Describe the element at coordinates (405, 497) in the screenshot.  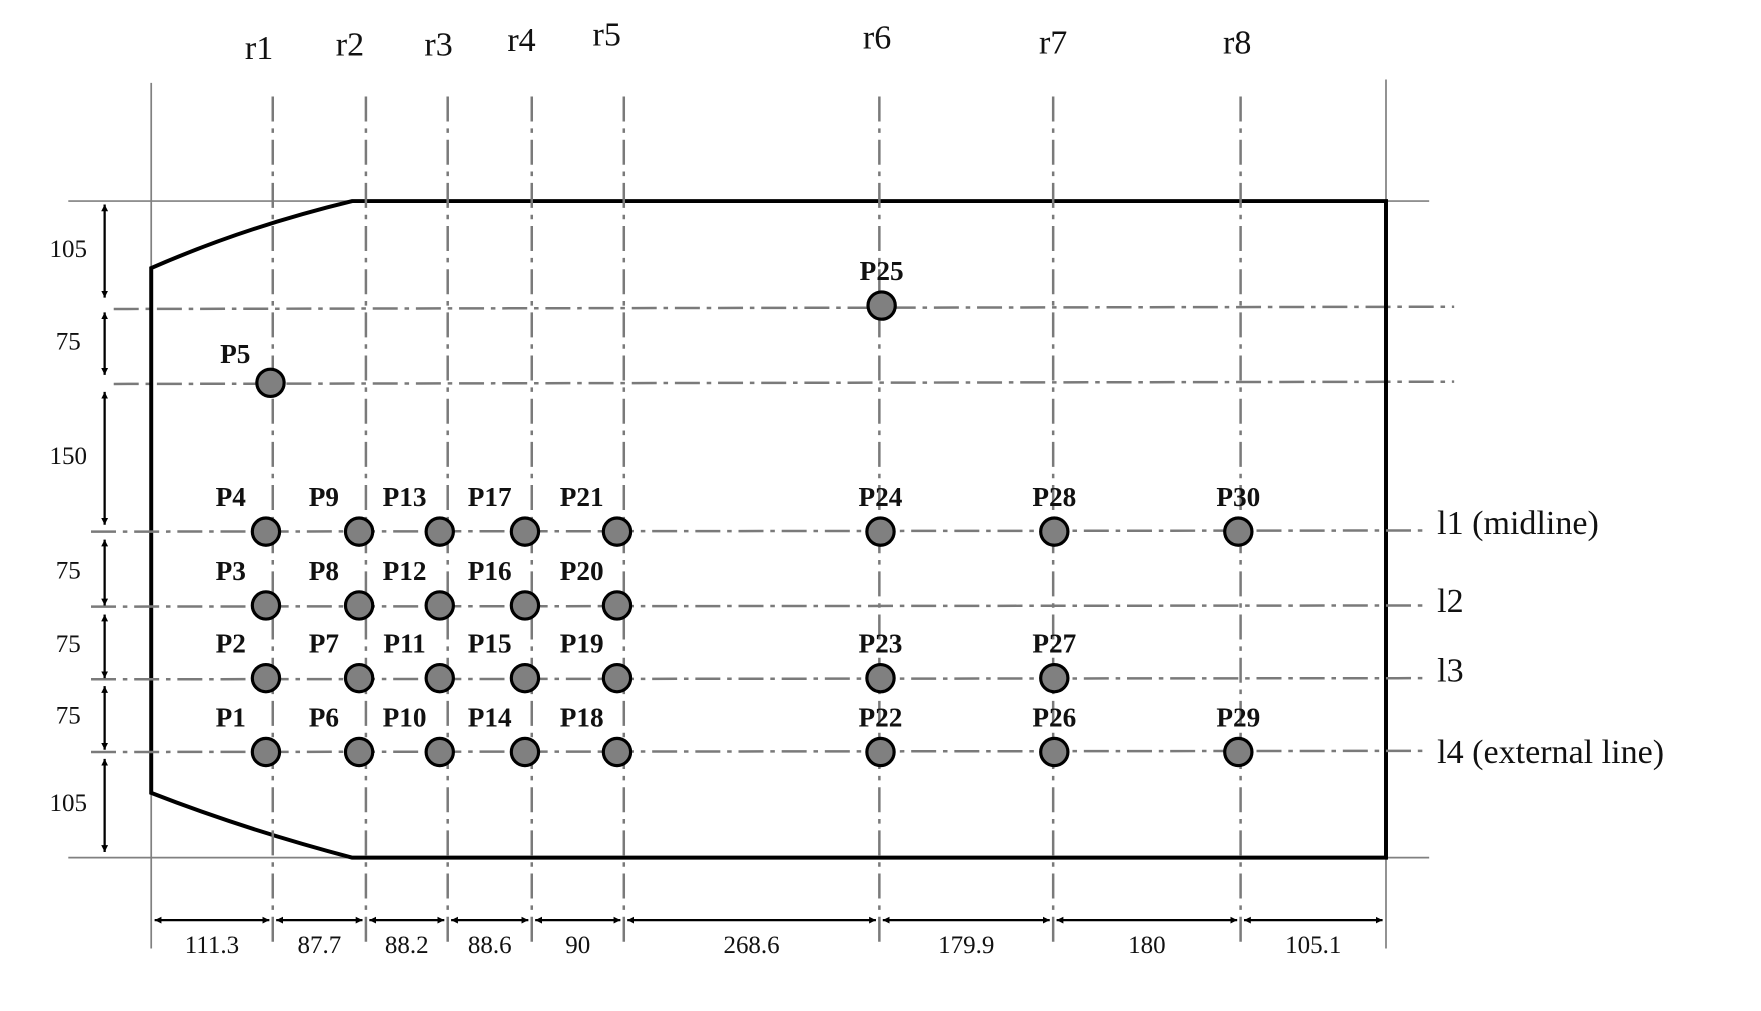
I see `point-label: P13` at that location.